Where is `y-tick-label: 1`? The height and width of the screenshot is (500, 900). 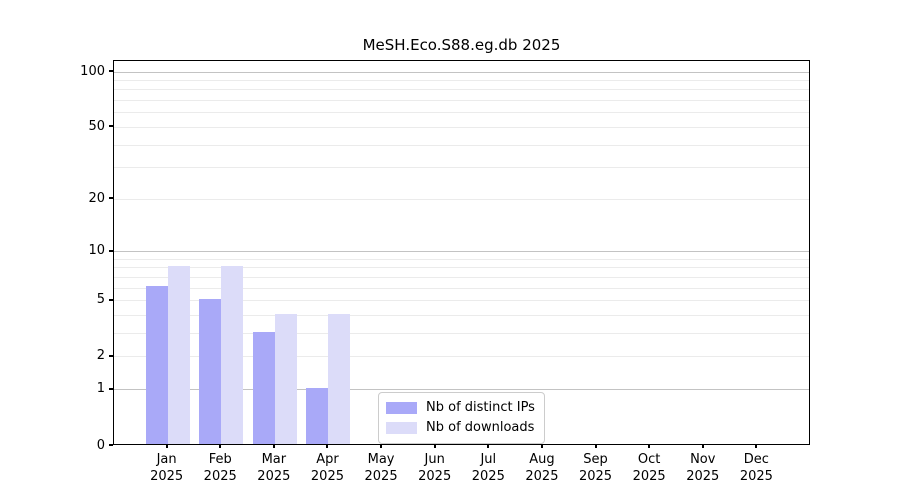
y-tick-label: 1 is located at coordinates (100, 389).